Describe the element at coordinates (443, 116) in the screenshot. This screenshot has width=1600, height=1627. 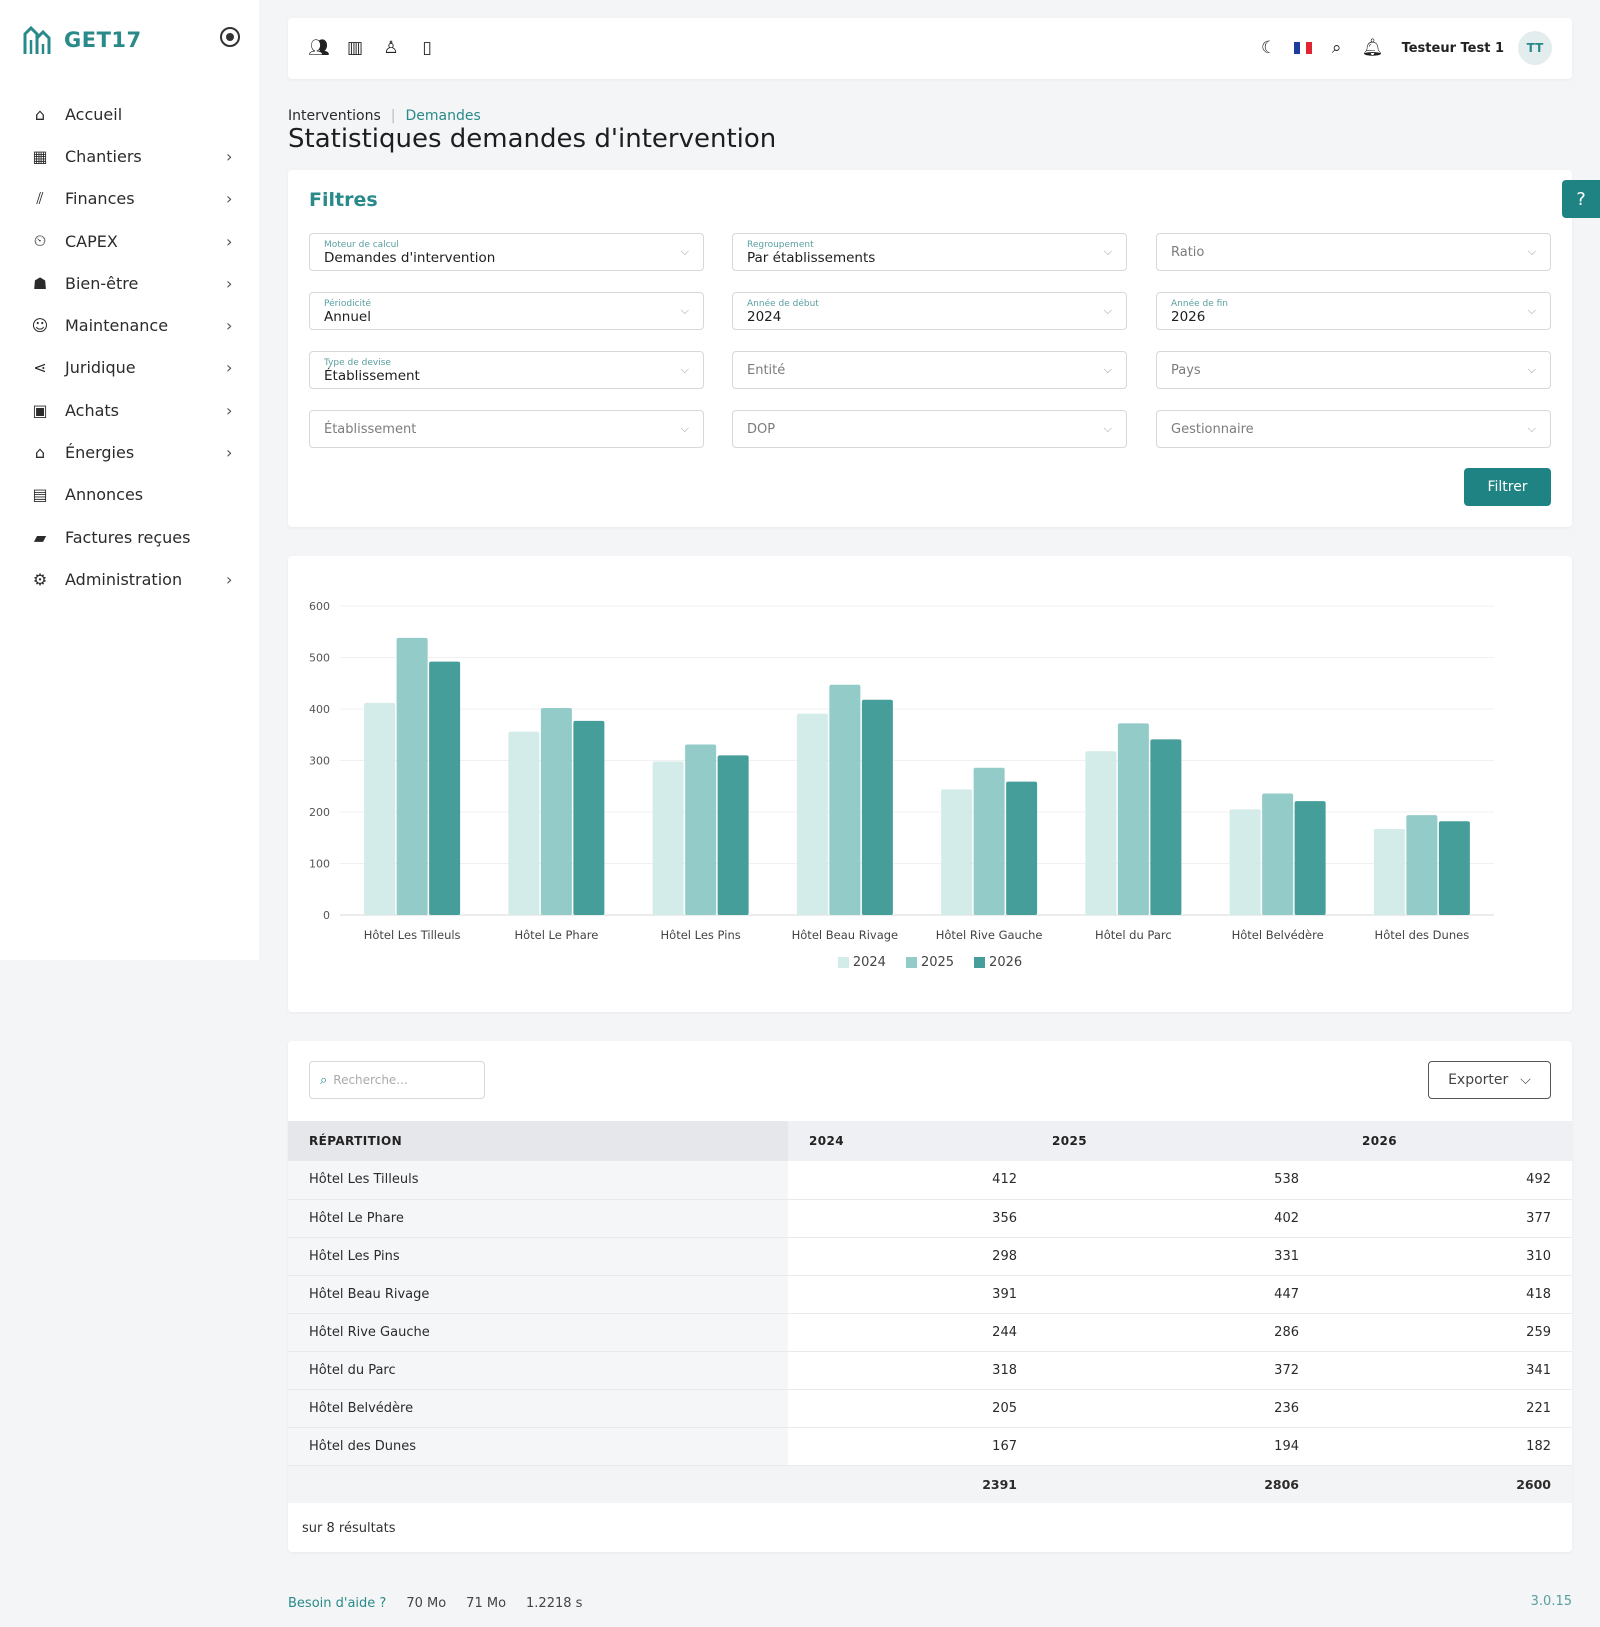
I see `breadcrumb-demandes: Demandes` at that location.